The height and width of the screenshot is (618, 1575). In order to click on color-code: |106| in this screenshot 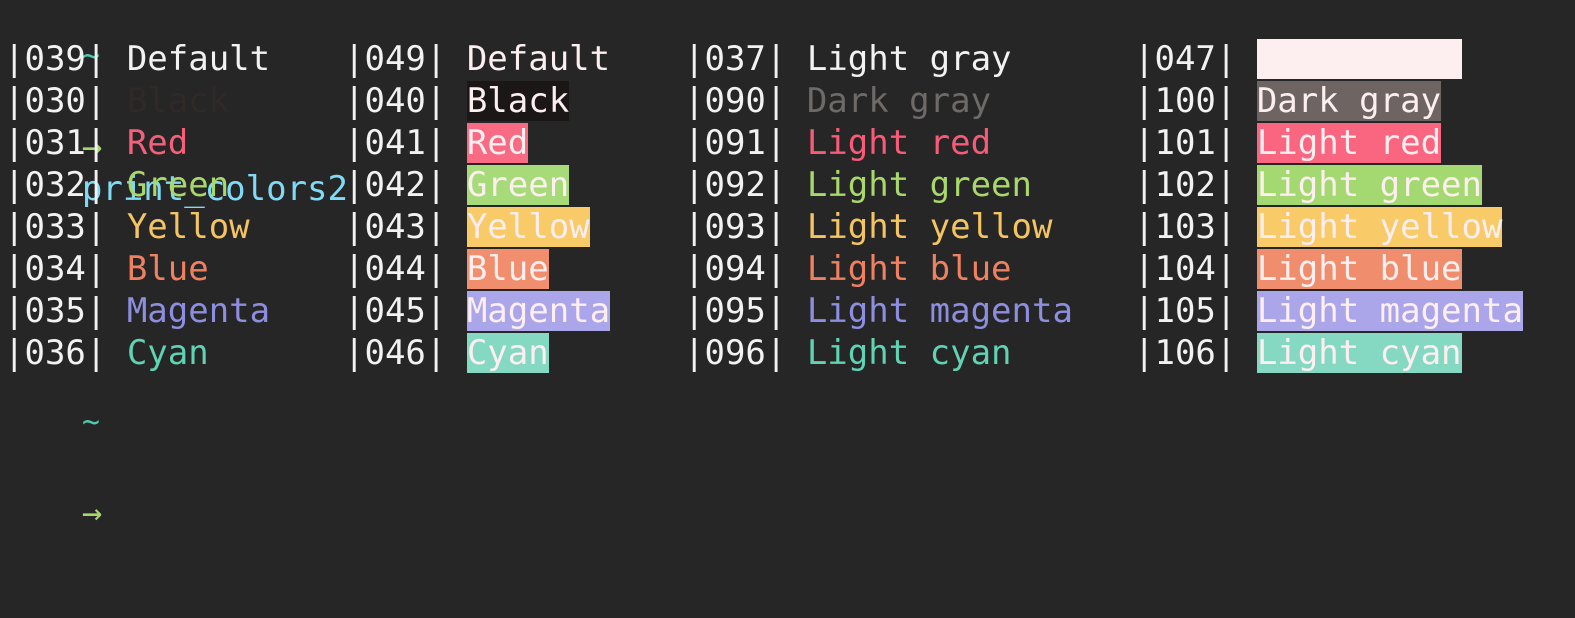, I will do `click(1195, 353)`.